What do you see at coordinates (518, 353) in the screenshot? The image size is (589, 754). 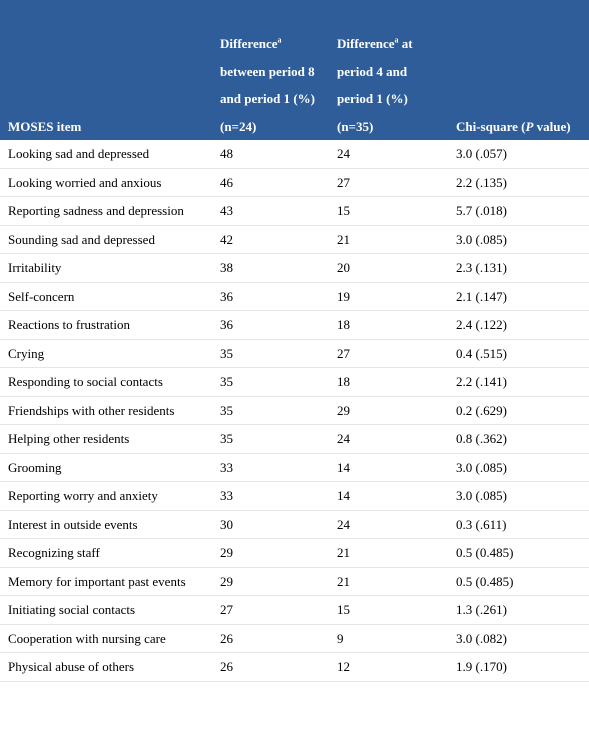 I see `cell-chi-square: 0.4 (.515)` at bounding box center [518, 353].